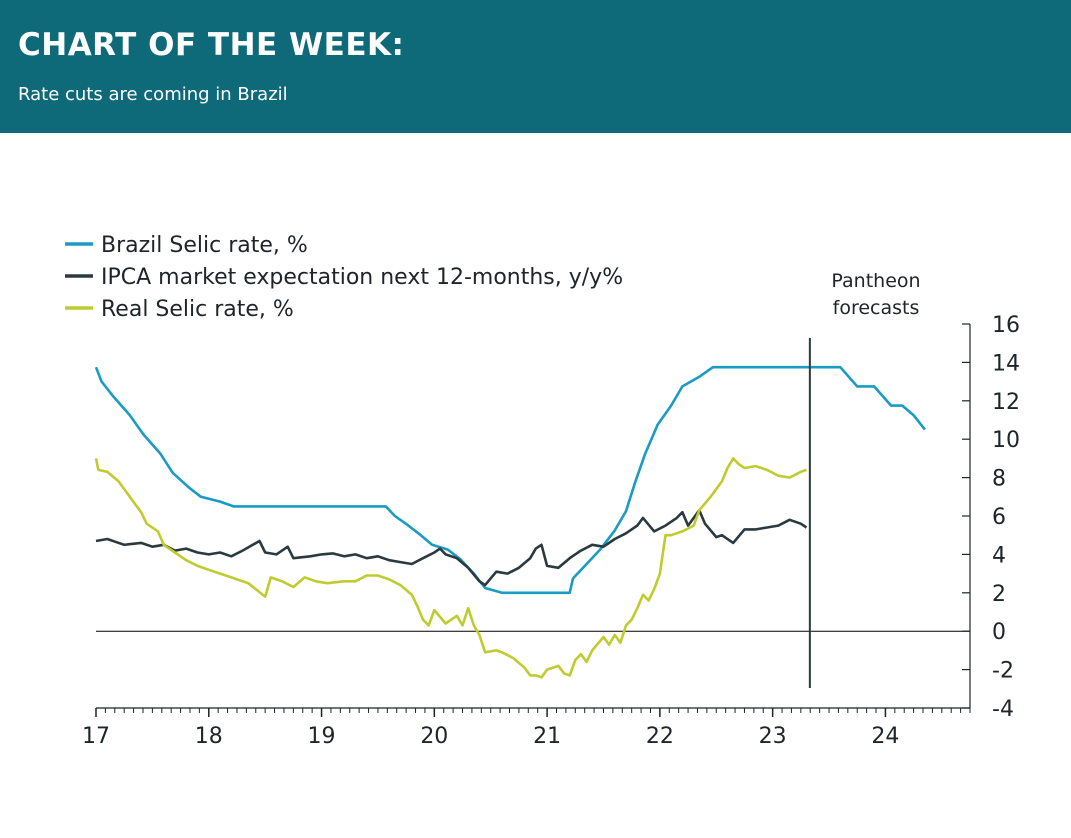 This screenshot has height=838, width=1071. I want to click on y-tick-label: 12, so click(1006, 402).